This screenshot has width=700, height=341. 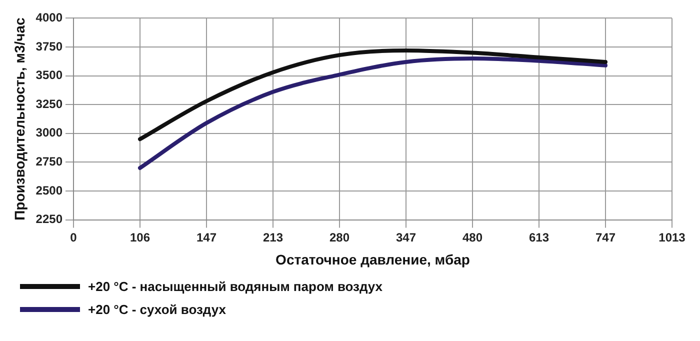 What do you see at coordinates (157, 309) in the screenshot?
I see `legend-label: +20 °C - сухой воздух` at bounding box center [157, 309].